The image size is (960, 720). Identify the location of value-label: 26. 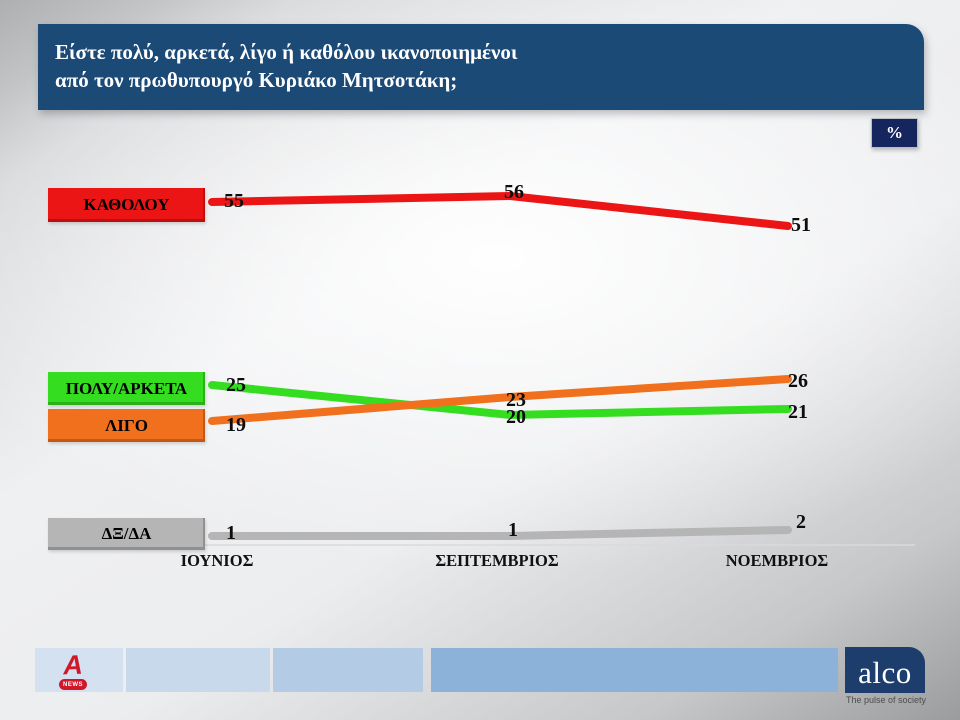
(798, 381).